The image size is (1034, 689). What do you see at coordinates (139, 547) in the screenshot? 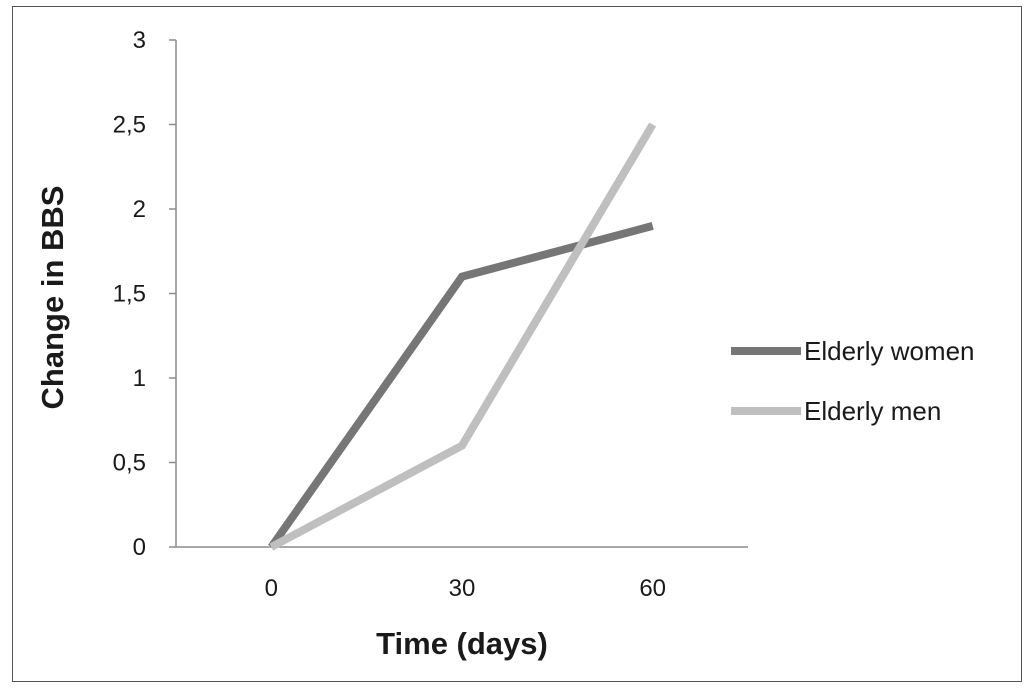
I see `y-tick-label: 0` at bounding box center [139, 547].